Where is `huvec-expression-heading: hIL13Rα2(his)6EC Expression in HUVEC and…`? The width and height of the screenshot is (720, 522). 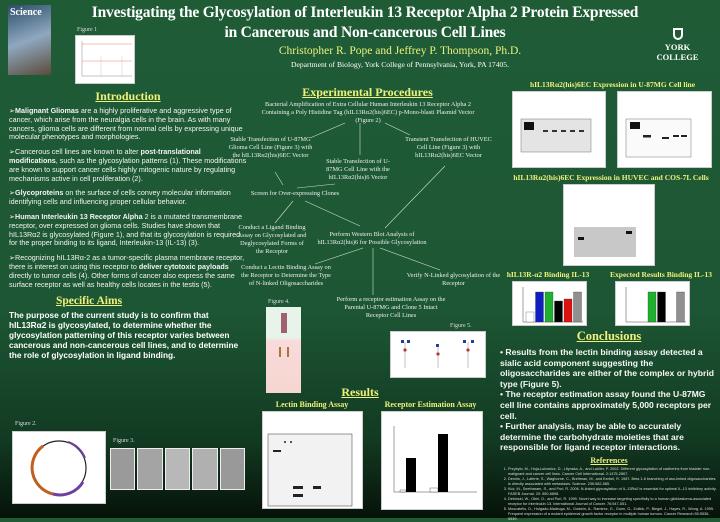
huvec-expression-heading: hIL13Rα2(his)6EC Expression in HUVEC and… is located at coordinates (611, 177).